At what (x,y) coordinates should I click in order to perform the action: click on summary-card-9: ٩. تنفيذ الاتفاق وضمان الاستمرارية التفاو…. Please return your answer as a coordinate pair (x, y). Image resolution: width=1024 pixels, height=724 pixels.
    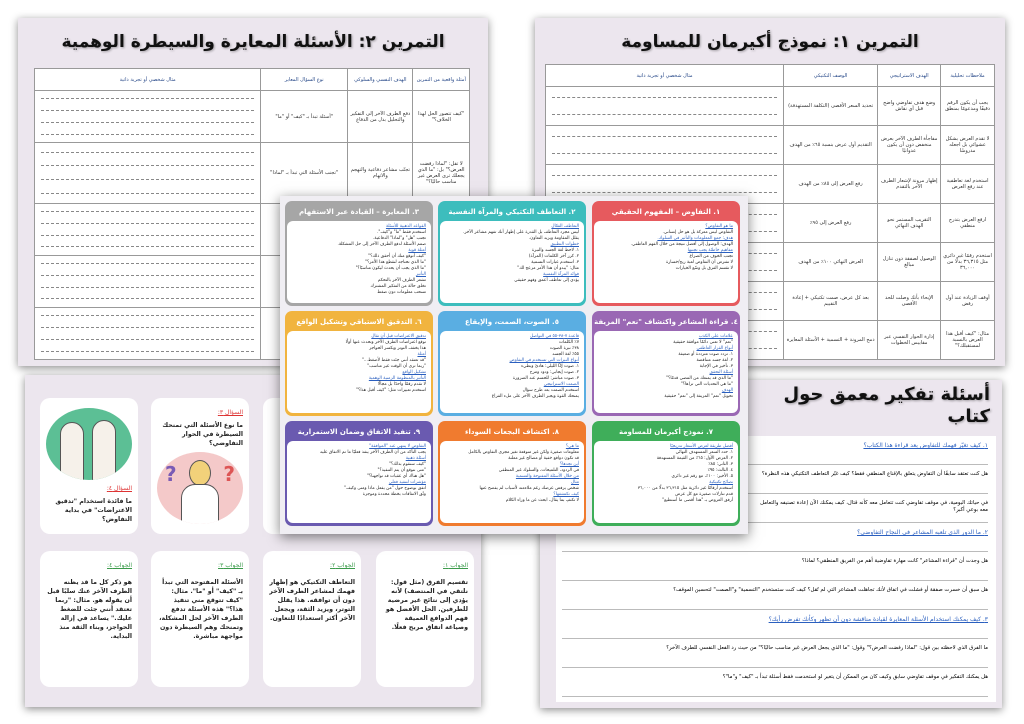
    Looking at the image, I should click on (359, 473).